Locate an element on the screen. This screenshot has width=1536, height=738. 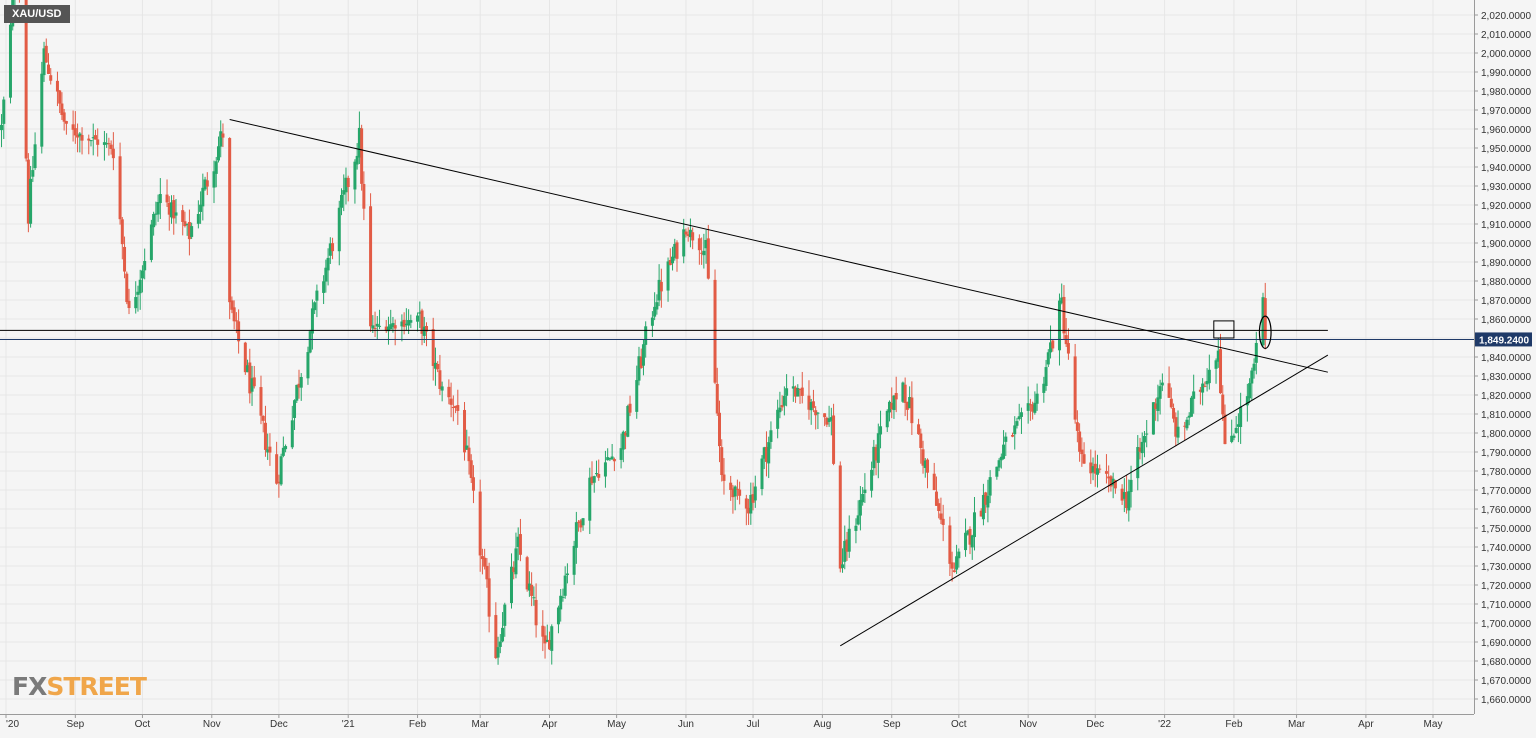
price-tick-label: 1,860.0000 is located at coordinates (1506, 320).